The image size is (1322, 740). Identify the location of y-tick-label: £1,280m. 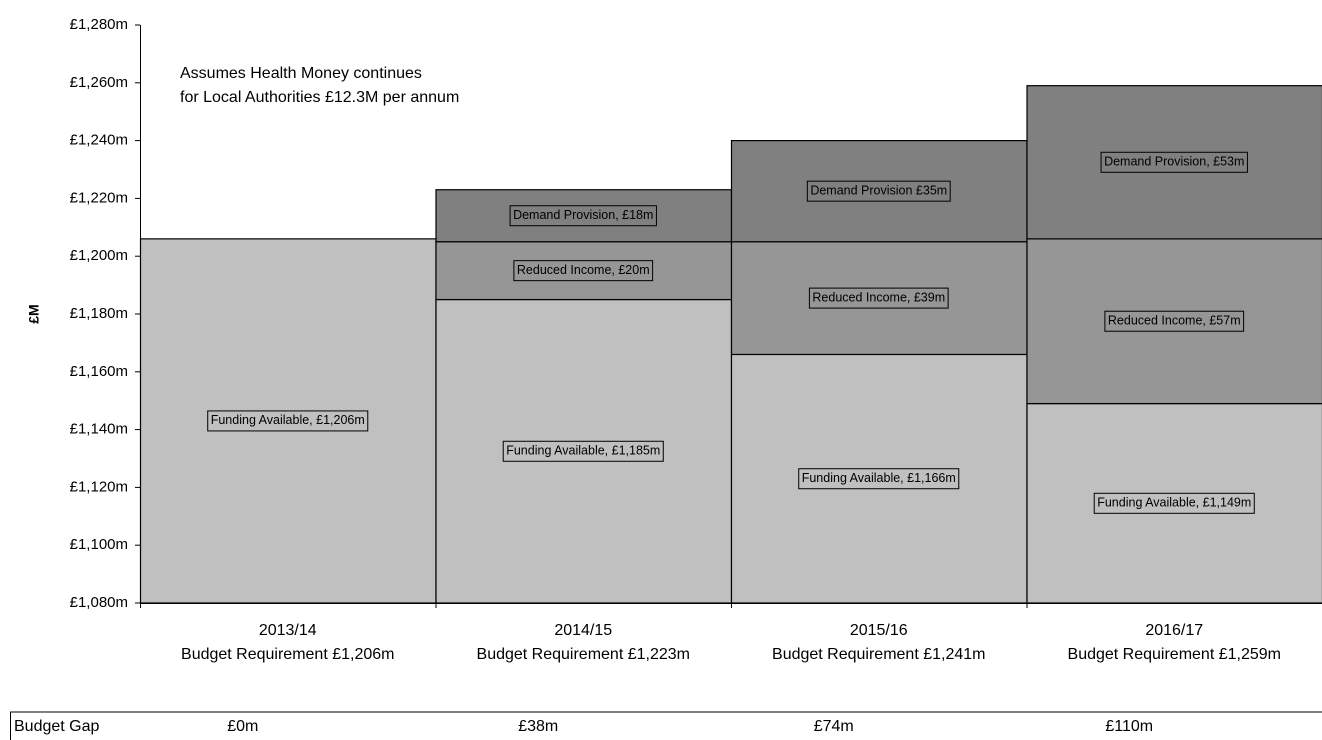
(99, 24).